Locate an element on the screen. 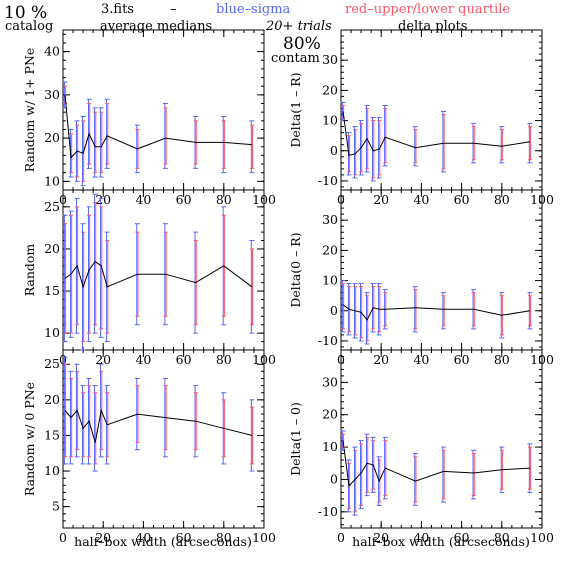 Image resolution: width=574 pixels, height=574 pixels. header-percent: 10 % is located at coordinates (25, 13).